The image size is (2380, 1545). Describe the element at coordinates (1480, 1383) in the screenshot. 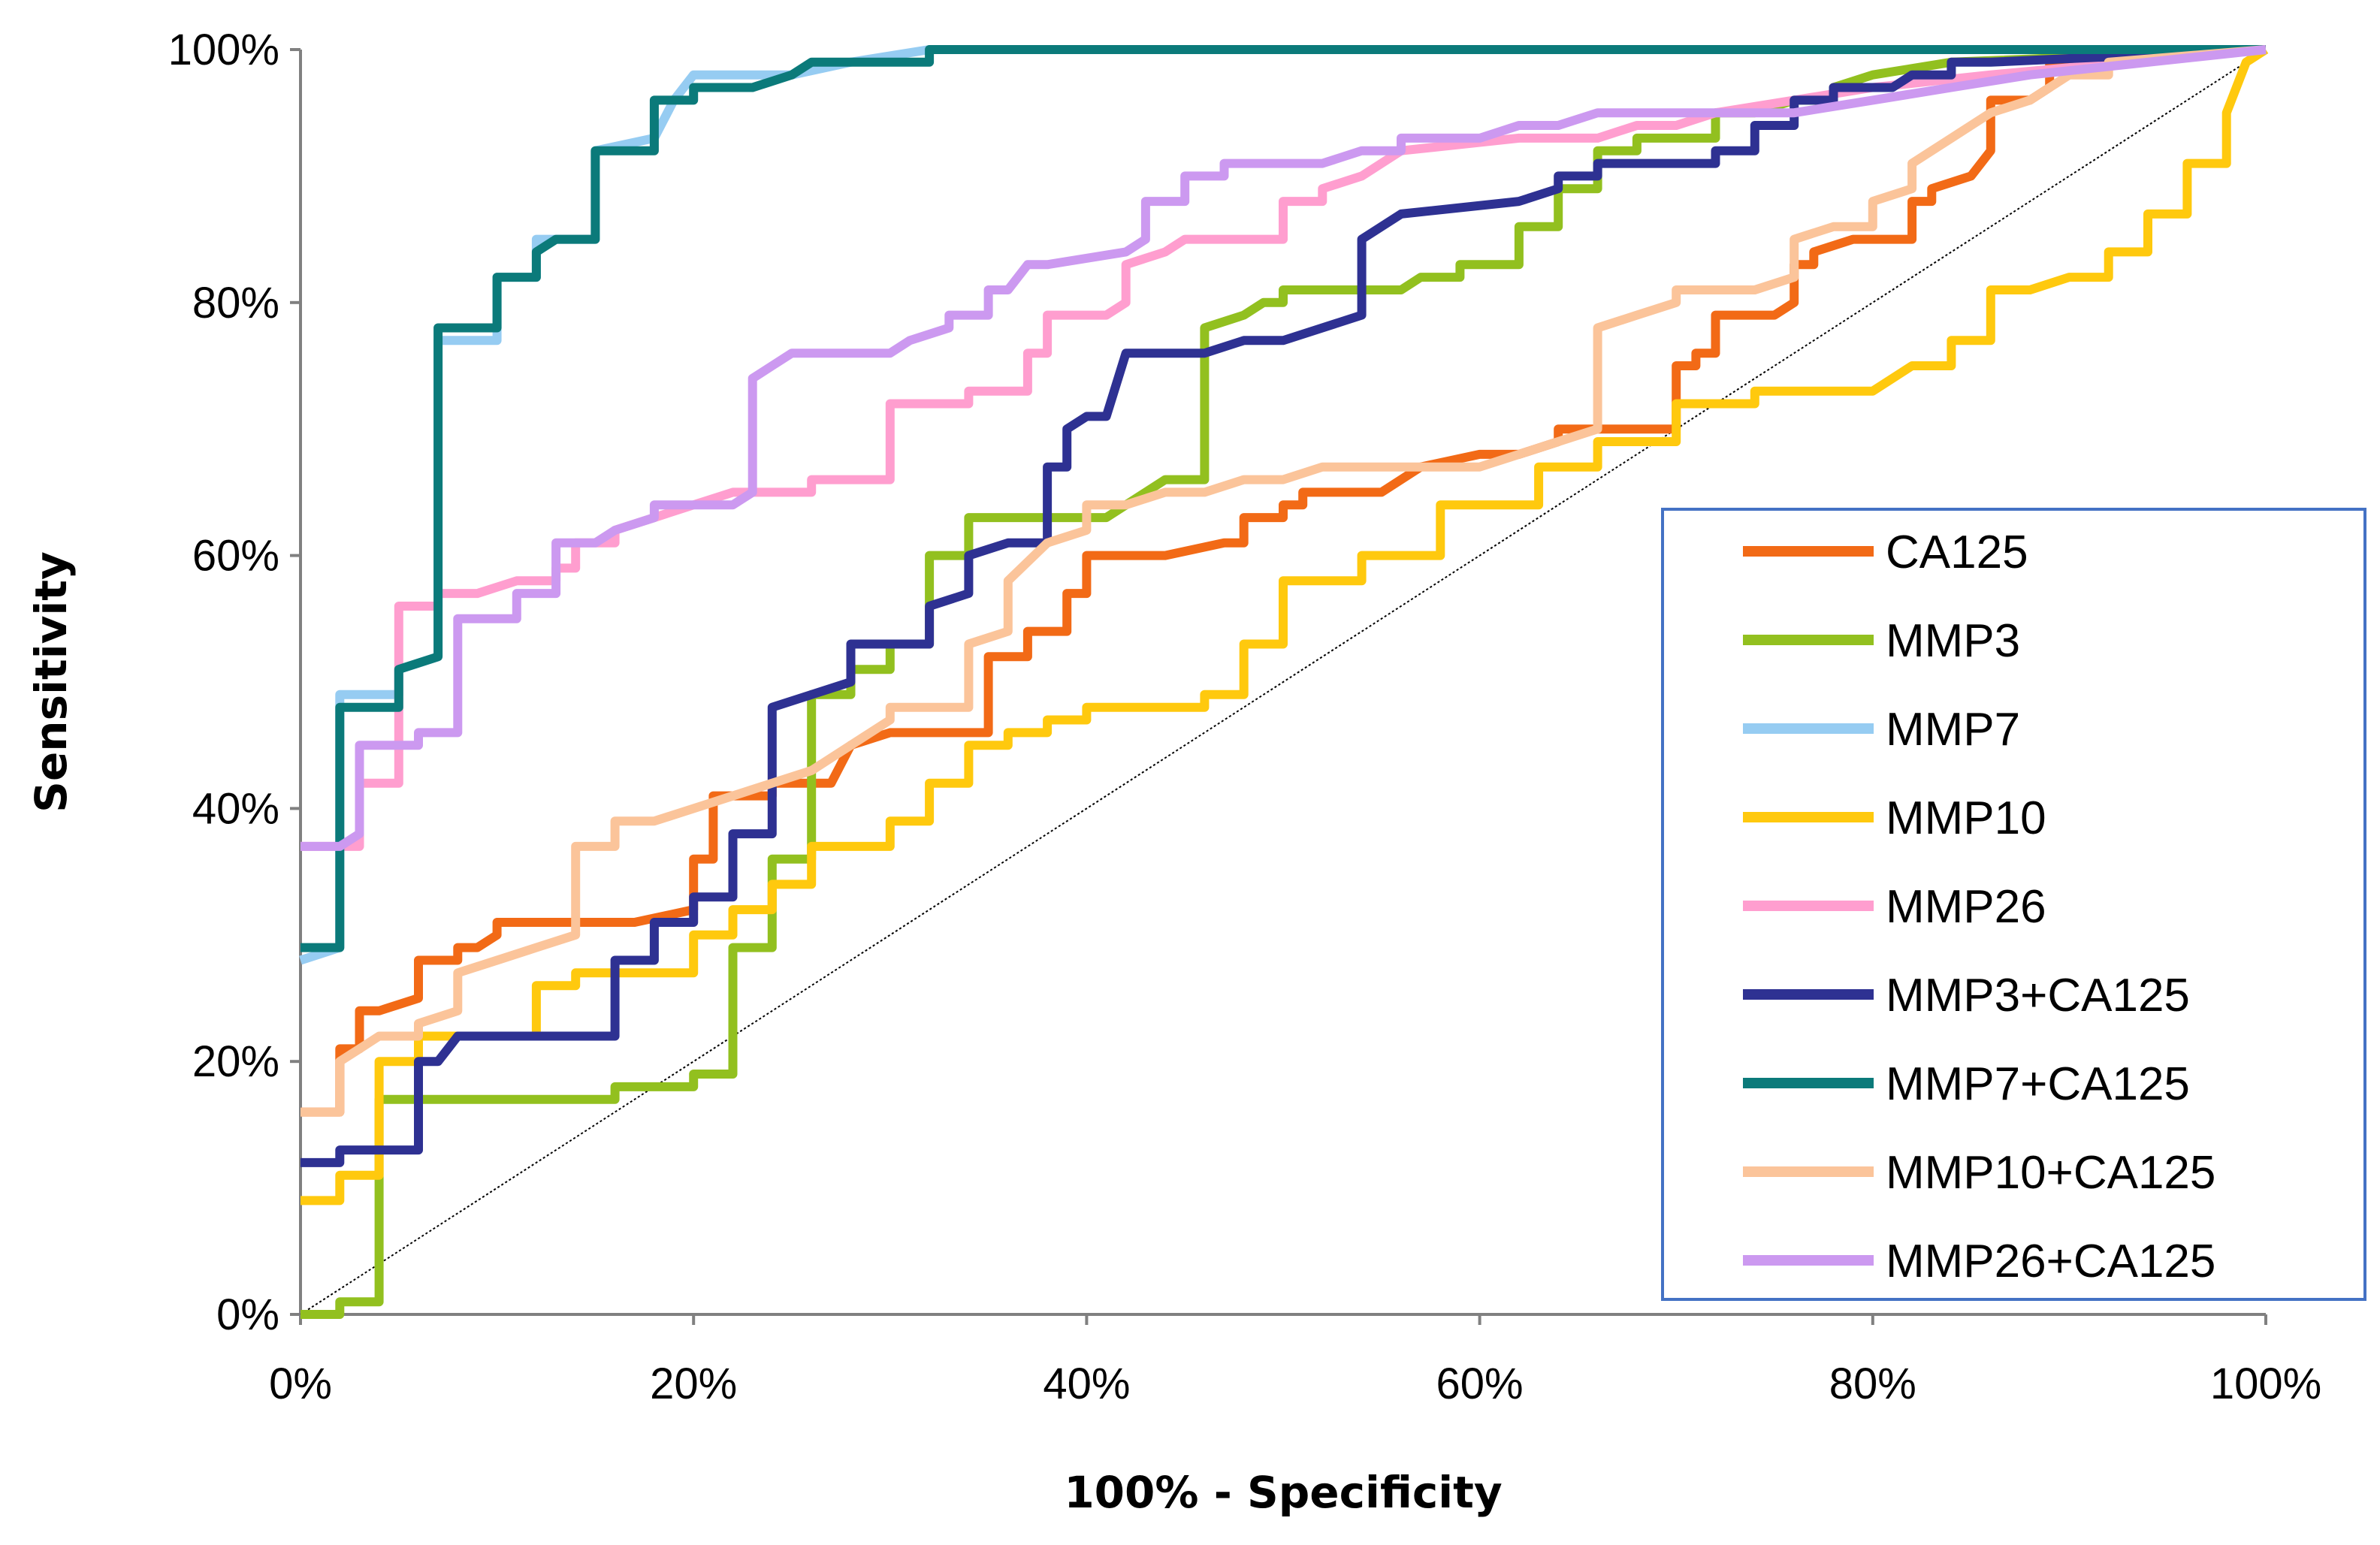

I see `x-tick-label: 60%` at that location.